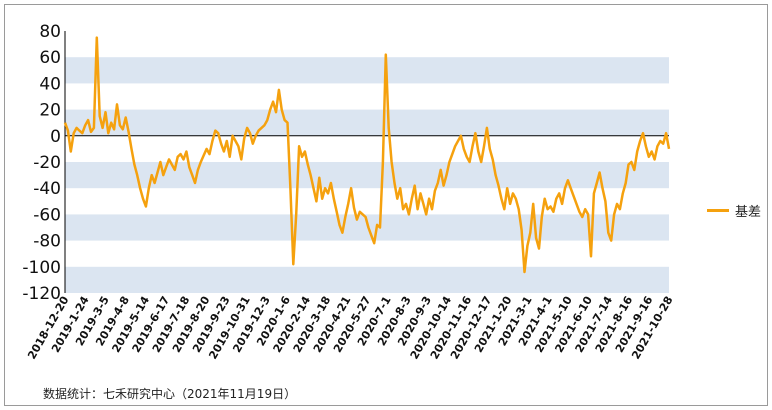  I want to click on legend-label: 基差, so click(748, 212).